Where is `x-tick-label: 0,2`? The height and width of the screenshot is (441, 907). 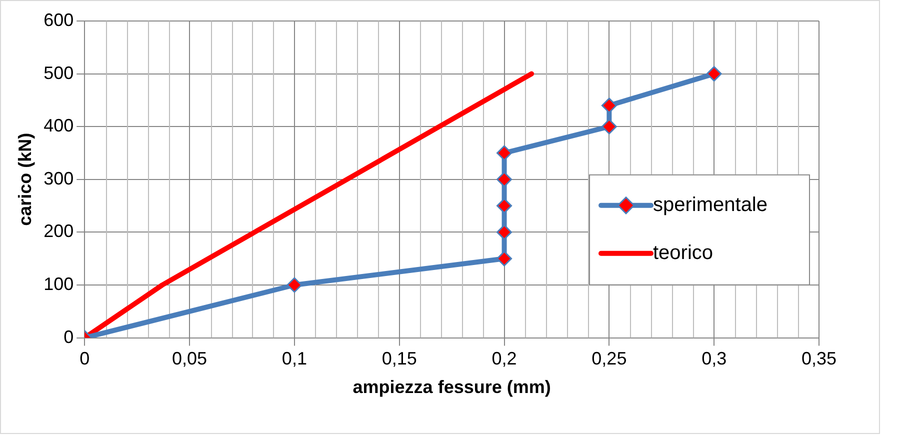 x-tick-label: 0,2 is located at coordinates (504, 358).